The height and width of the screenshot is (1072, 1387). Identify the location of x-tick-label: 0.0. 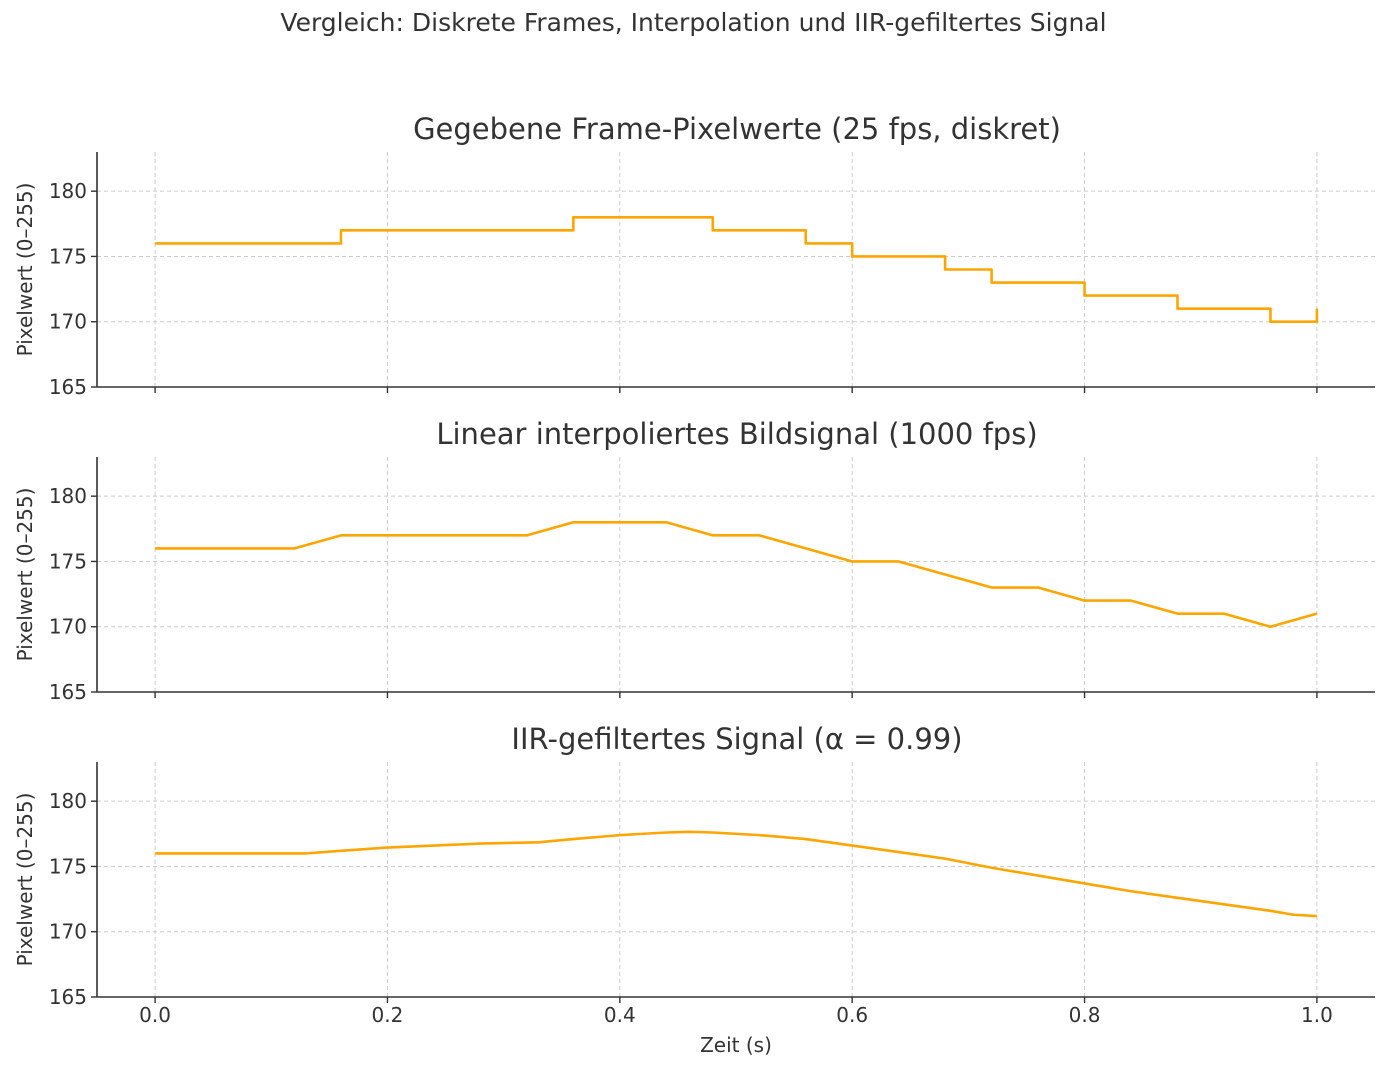
(155, 1015).